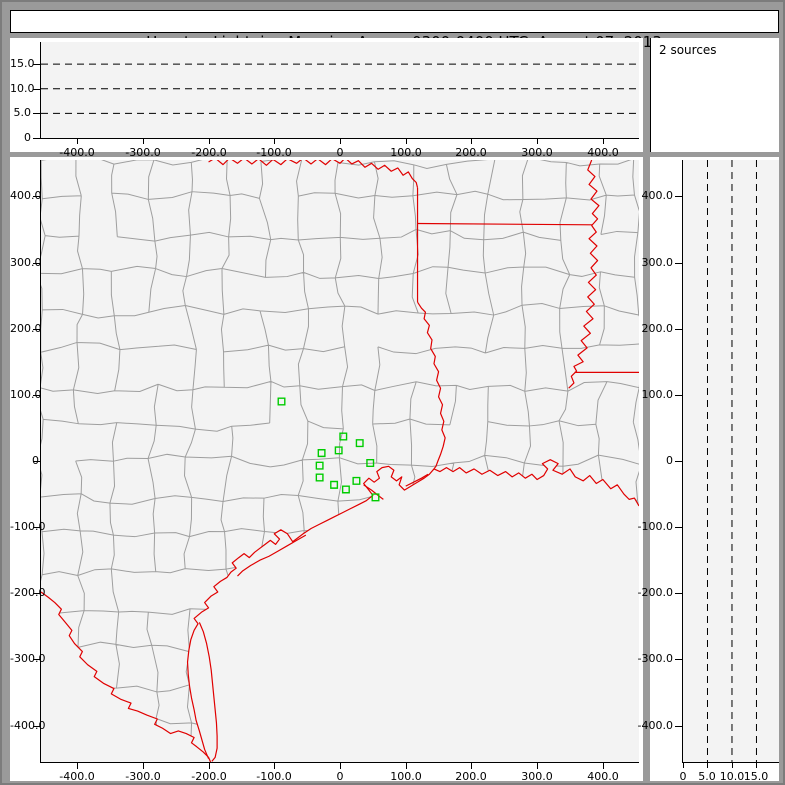  What do you see at coordinates (537, 776) in the screenshot?
I see `x-tick-label: 300.0` at bounding box center [537, 776].